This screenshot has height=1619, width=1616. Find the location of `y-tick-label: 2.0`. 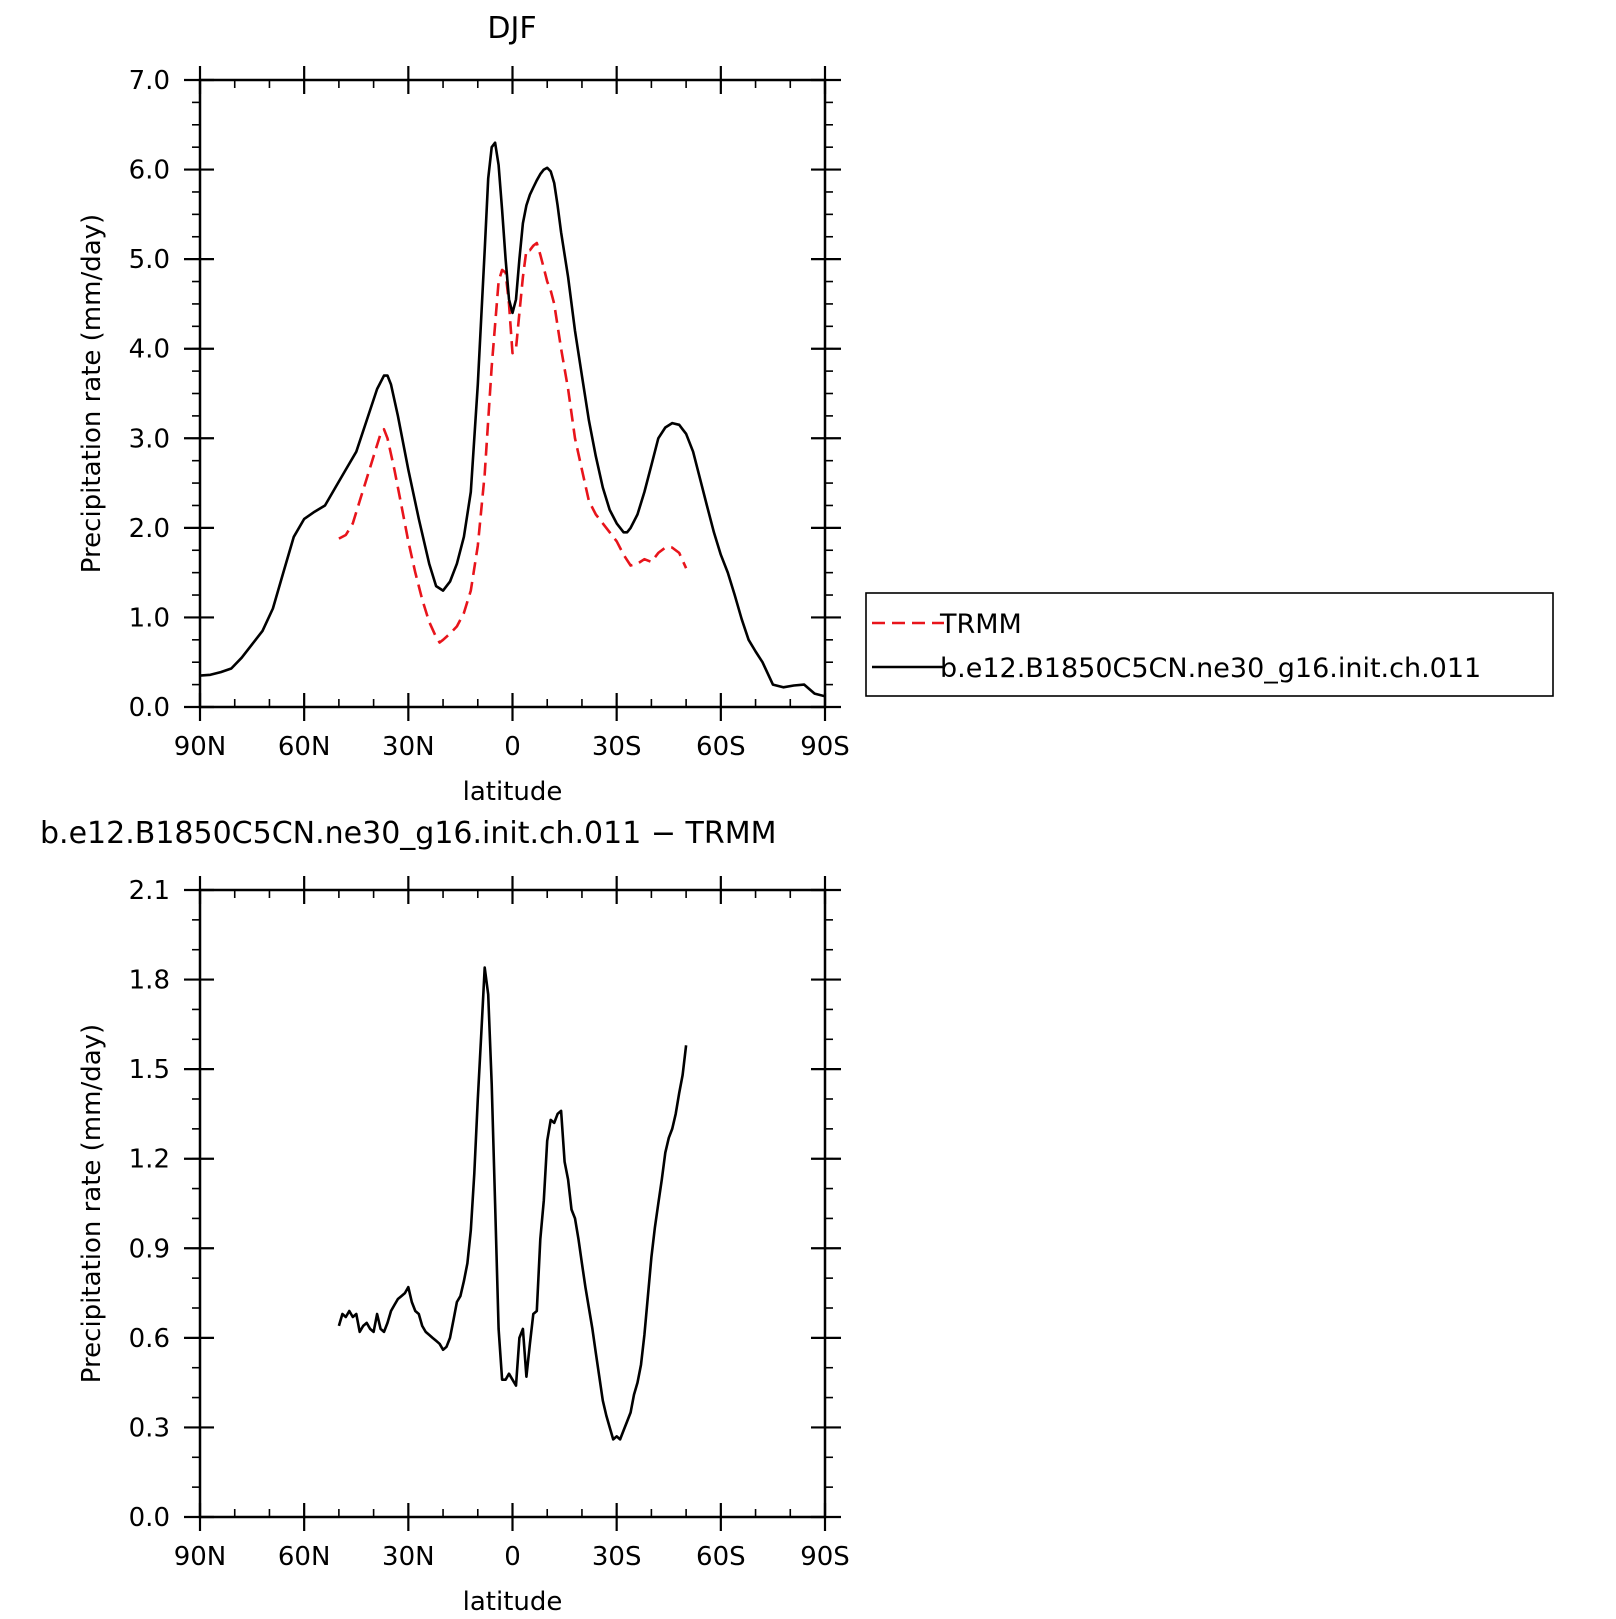

y-tick-label: 2.0 is located at coordinates (149, 529).